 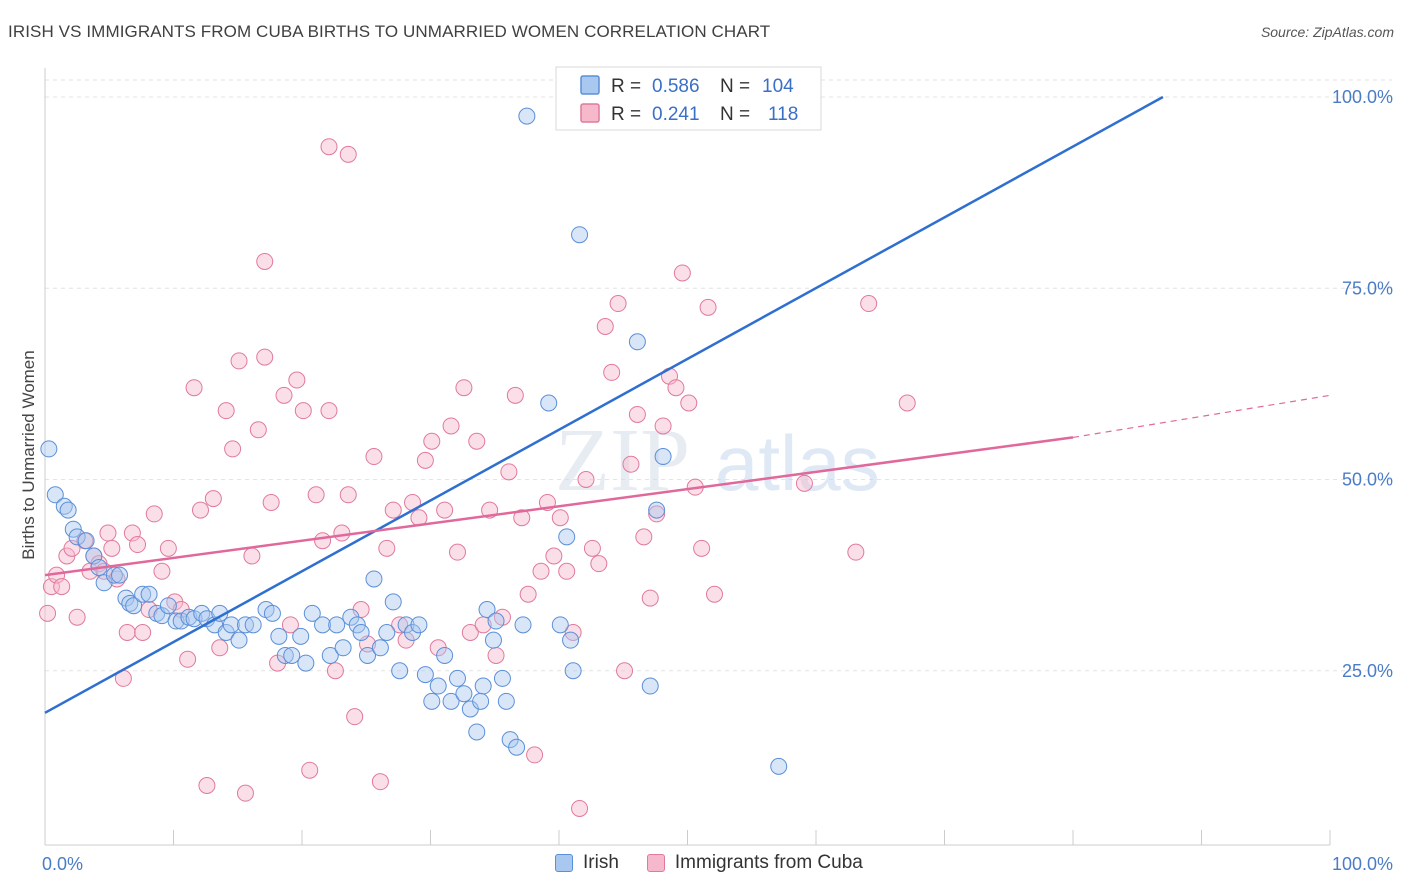 What do you see at coordinates (1367, 671) in the screenshot?
I see `y-tick-label: 25.0%` at bounding box center [1367, 671].